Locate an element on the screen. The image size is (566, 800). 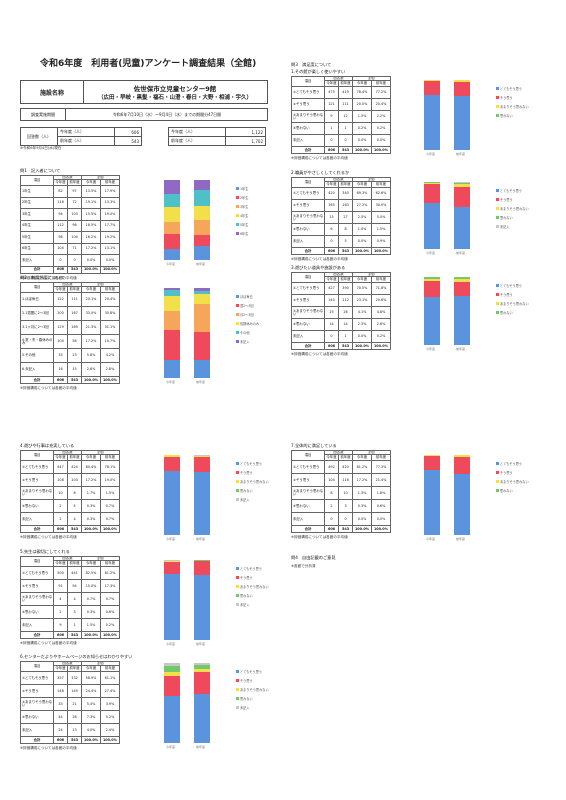
row-value-l: 58 is located at coordinates (75, 342).